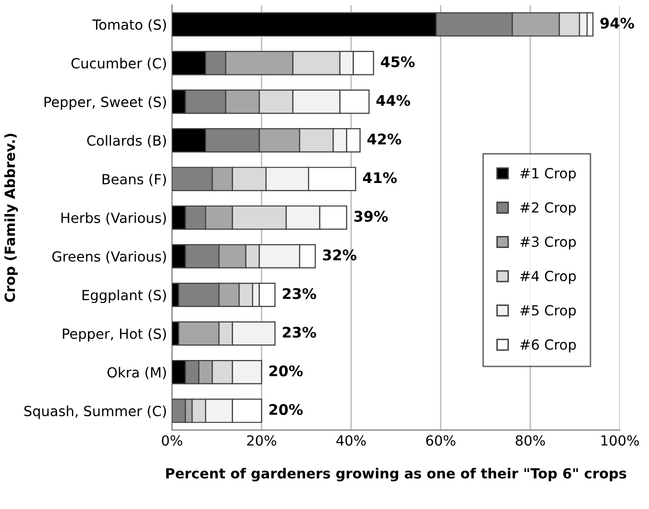 This screenshot has height=509, width=649. I want to click on total-label: 39%, so click(371, 216).